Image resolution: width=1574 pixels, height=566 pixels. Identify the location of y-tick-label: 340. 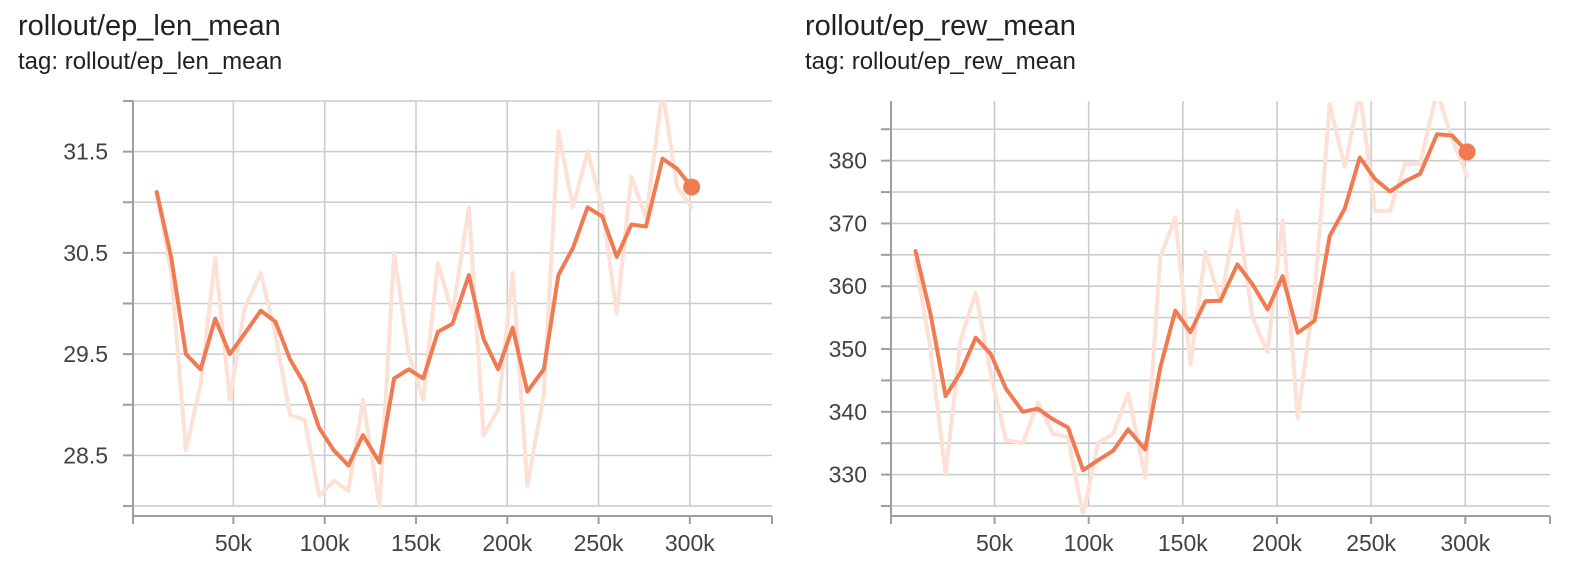
(848, 412).